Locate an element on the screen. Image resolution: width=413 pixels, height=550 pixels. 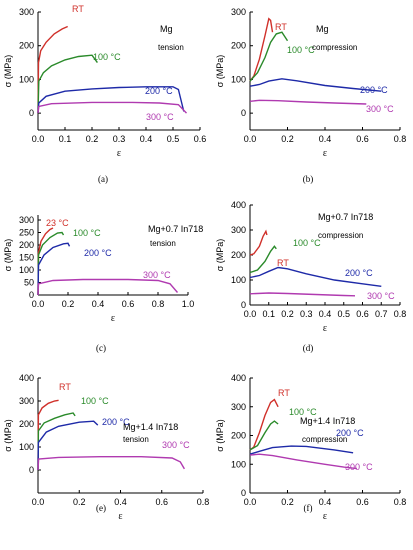
panel-caption: (b) is located at coordinates (308, 179).